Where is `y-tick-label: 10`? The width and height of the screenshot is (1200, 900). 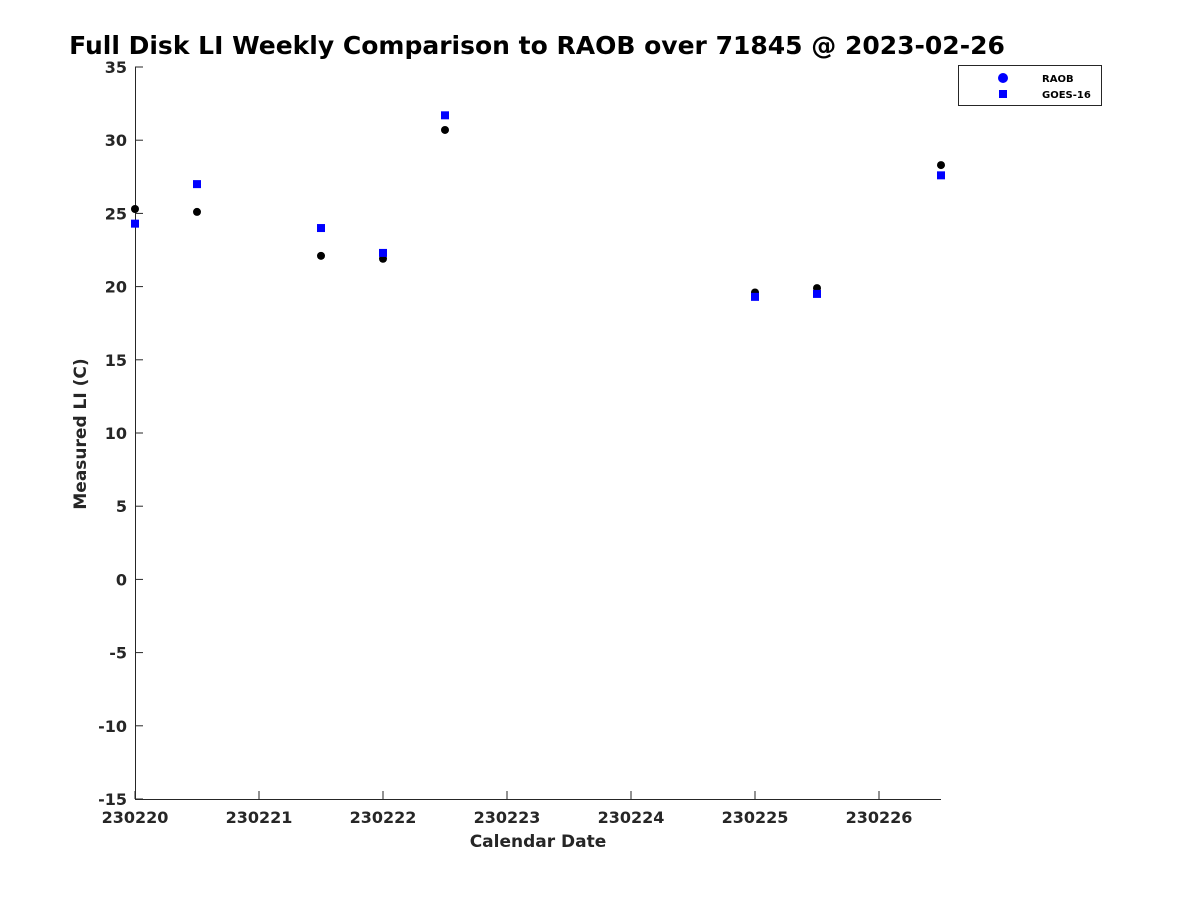 y-tick-label: 10 is located at coordinates (116, 433).